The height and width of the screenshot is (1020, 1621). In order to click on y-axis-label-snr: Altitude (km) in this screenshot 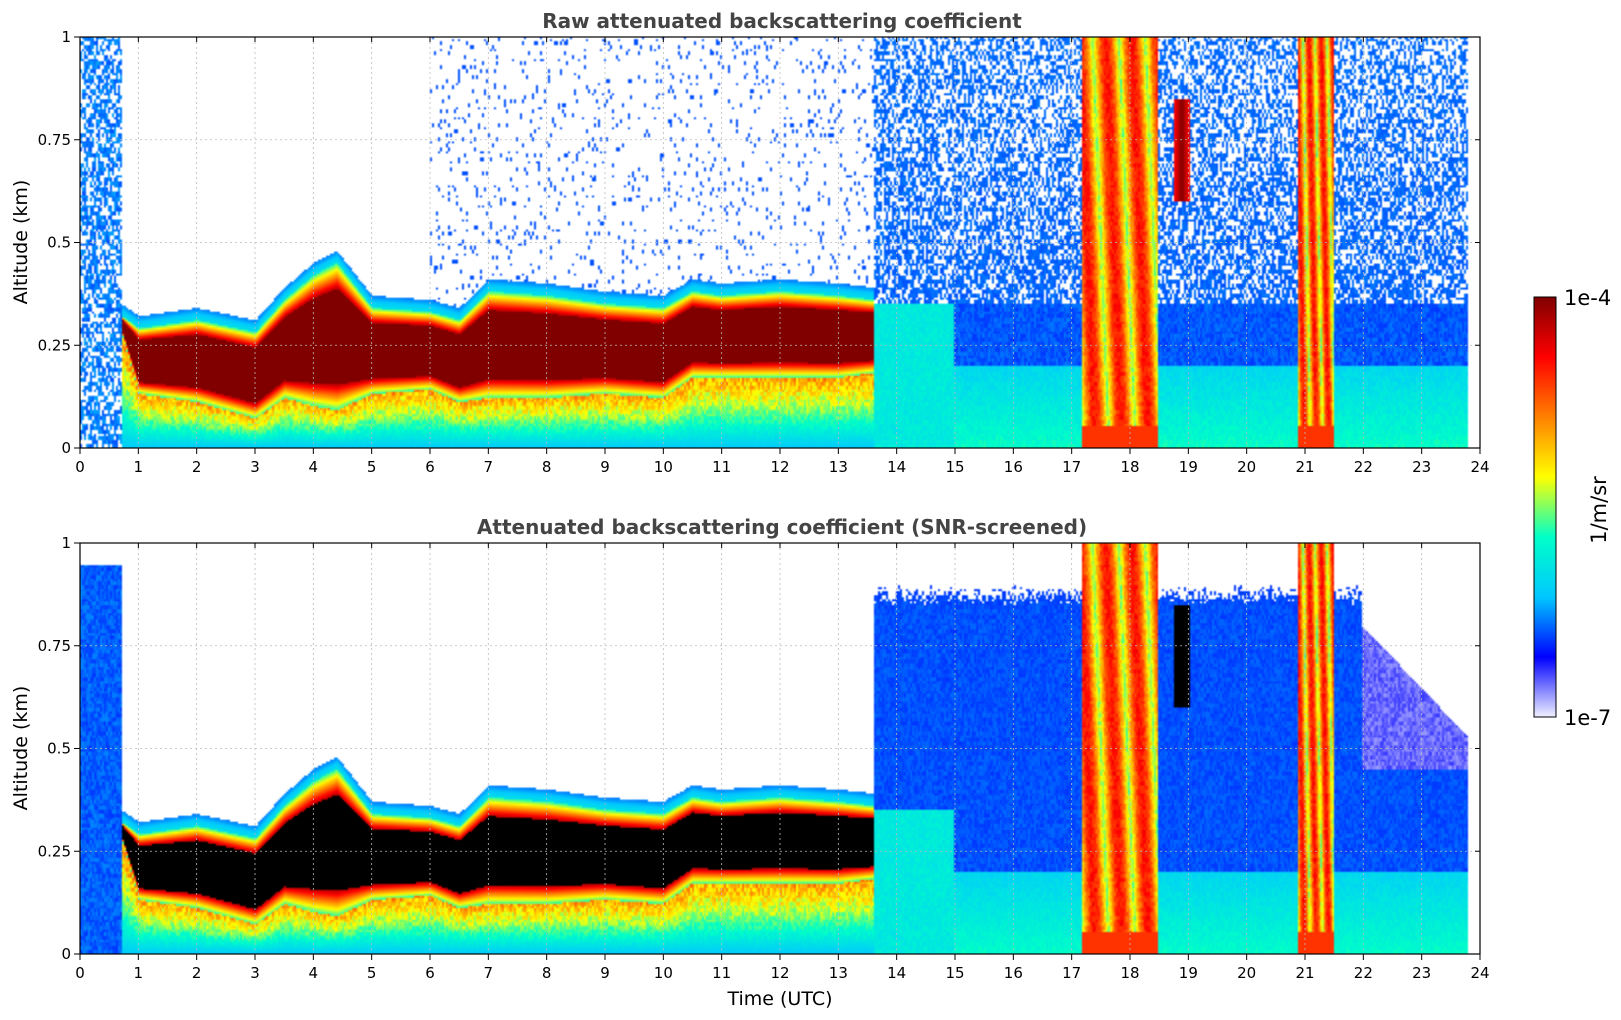, I will do `click(21, 748)`.